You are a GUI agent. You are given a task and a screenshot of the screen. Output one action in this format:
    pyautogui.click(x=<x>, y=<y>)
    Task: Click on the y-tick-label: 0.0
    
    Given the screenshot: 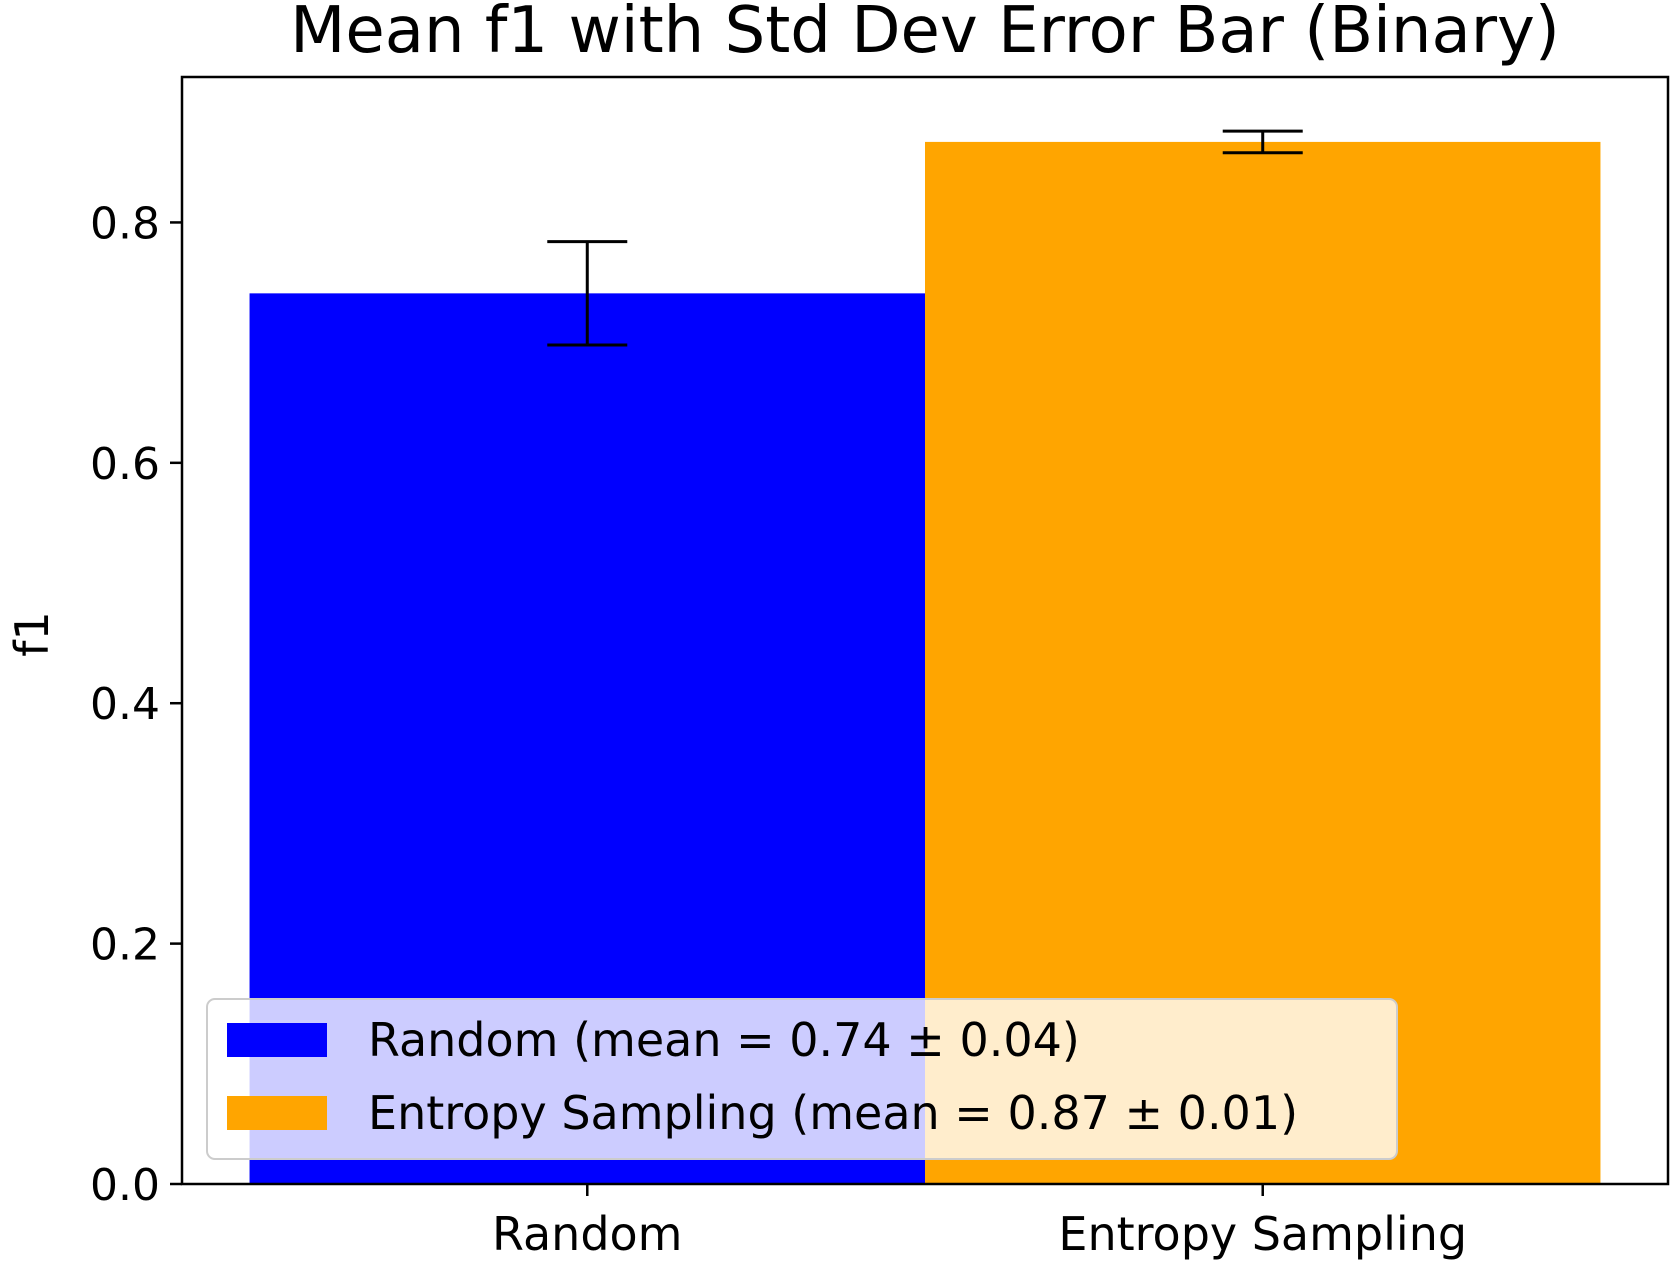 What is the action you would take?
    pyautogui.click(x=125, y=1185)
    